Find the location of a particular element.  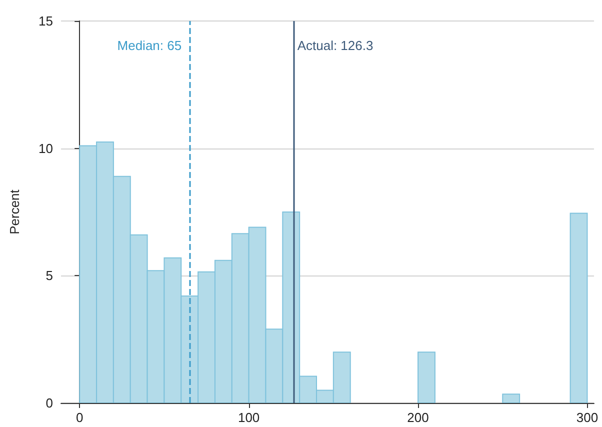

y-tick-label: 0 is located at coordinates (49, 403).